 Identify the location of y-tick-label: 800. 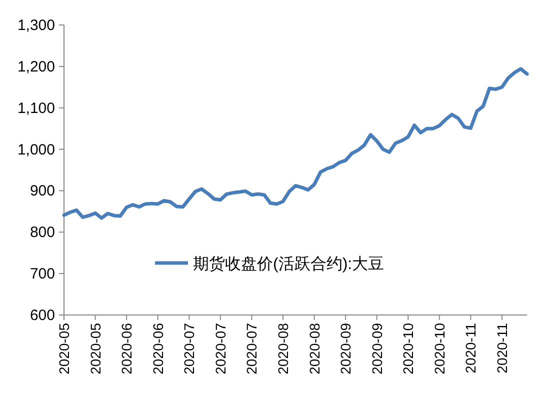
(42, 233).